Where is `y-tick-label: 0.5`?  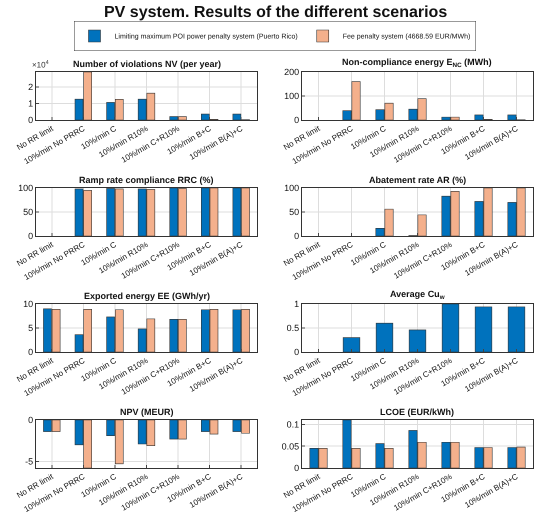
y-tick-label: 0.5 is located at coordinates (293, 328).